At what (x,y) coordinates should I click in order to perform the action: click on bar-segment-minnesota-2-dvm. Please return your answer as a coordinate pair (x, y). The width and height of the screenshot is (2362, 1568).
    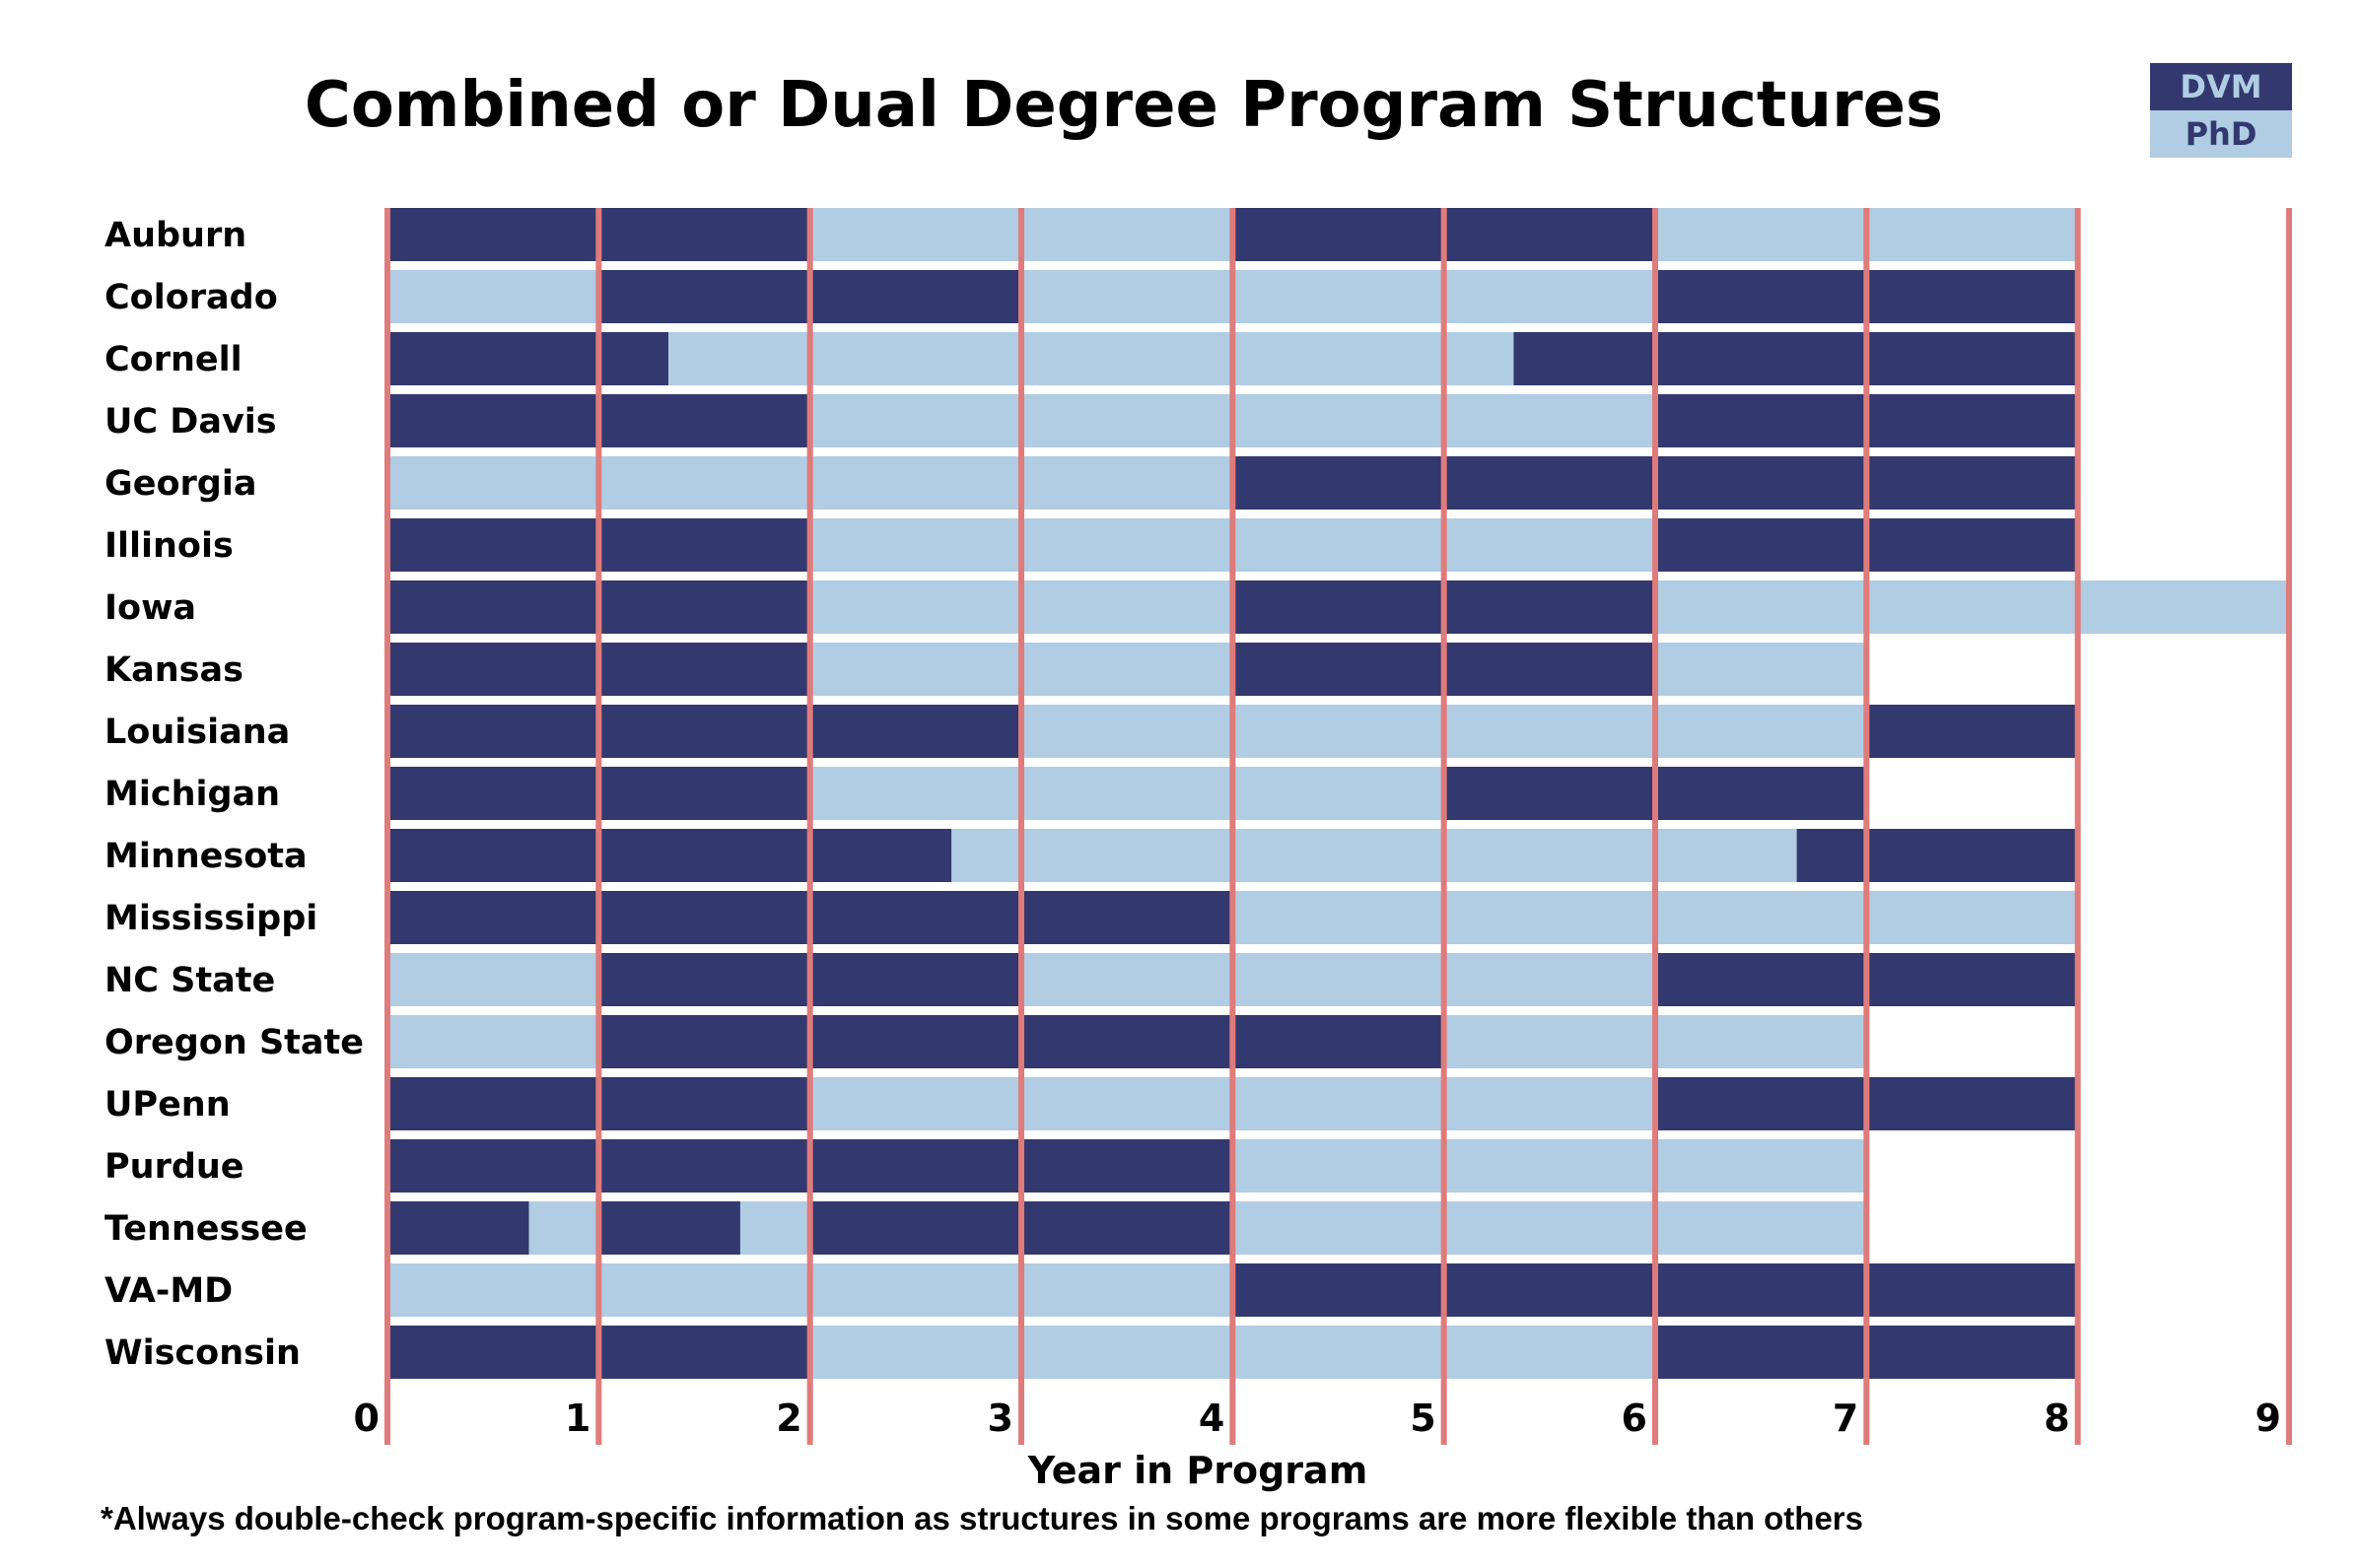
    Looking at the image, I should click on (1937, 855).